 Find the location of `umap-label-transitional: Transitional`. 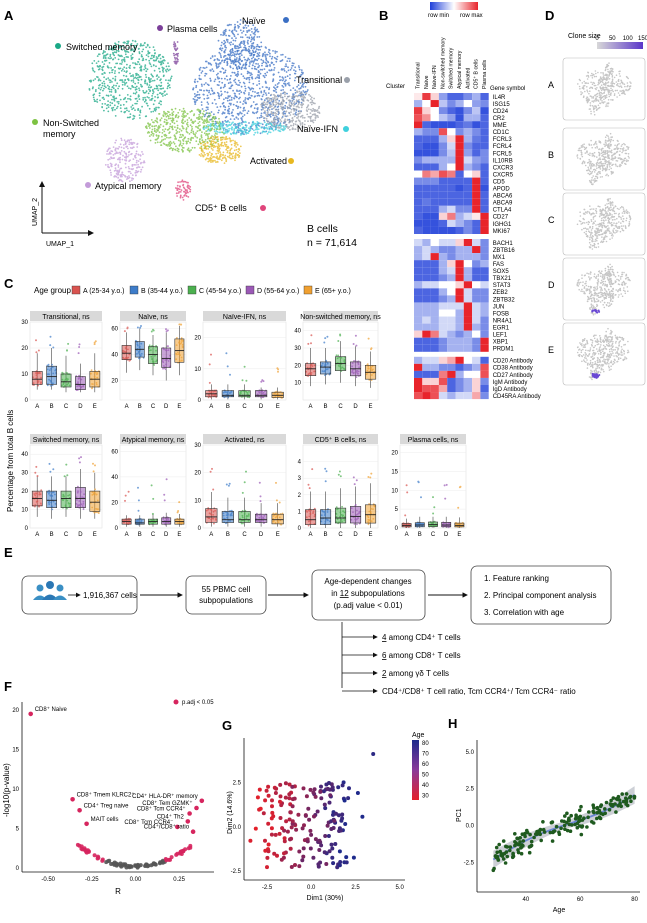

umap-label-transitional: Transitional is located at coordinates (323, 80).